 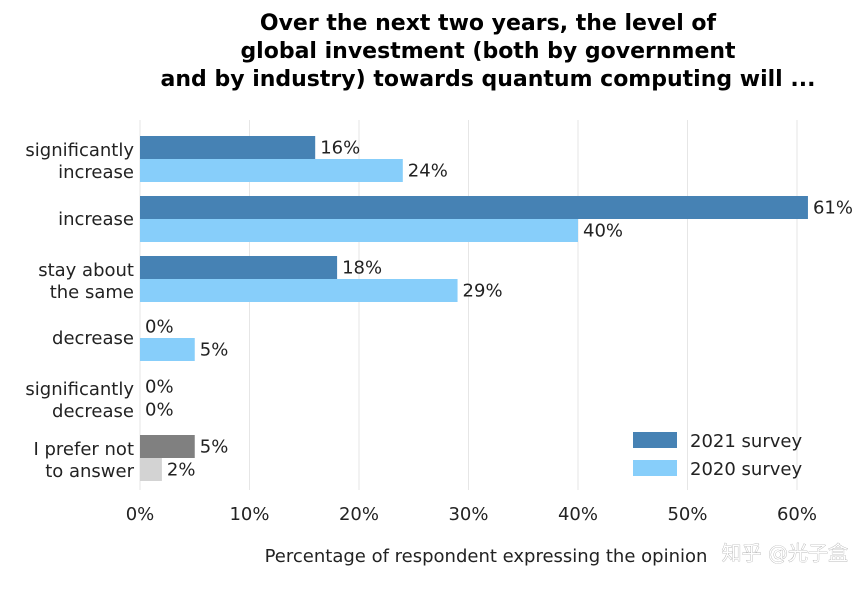 What do you see at coordinates (717, 455) in the screenshot?
I see `legend: 2021 survey 2020 survey` at bounding box center [717, 455].